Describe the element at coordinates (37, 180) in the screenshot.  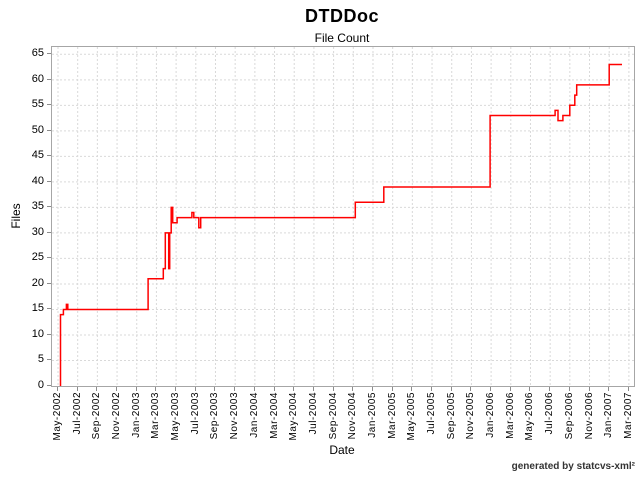
I see `y-tick-label: 40` at that location.